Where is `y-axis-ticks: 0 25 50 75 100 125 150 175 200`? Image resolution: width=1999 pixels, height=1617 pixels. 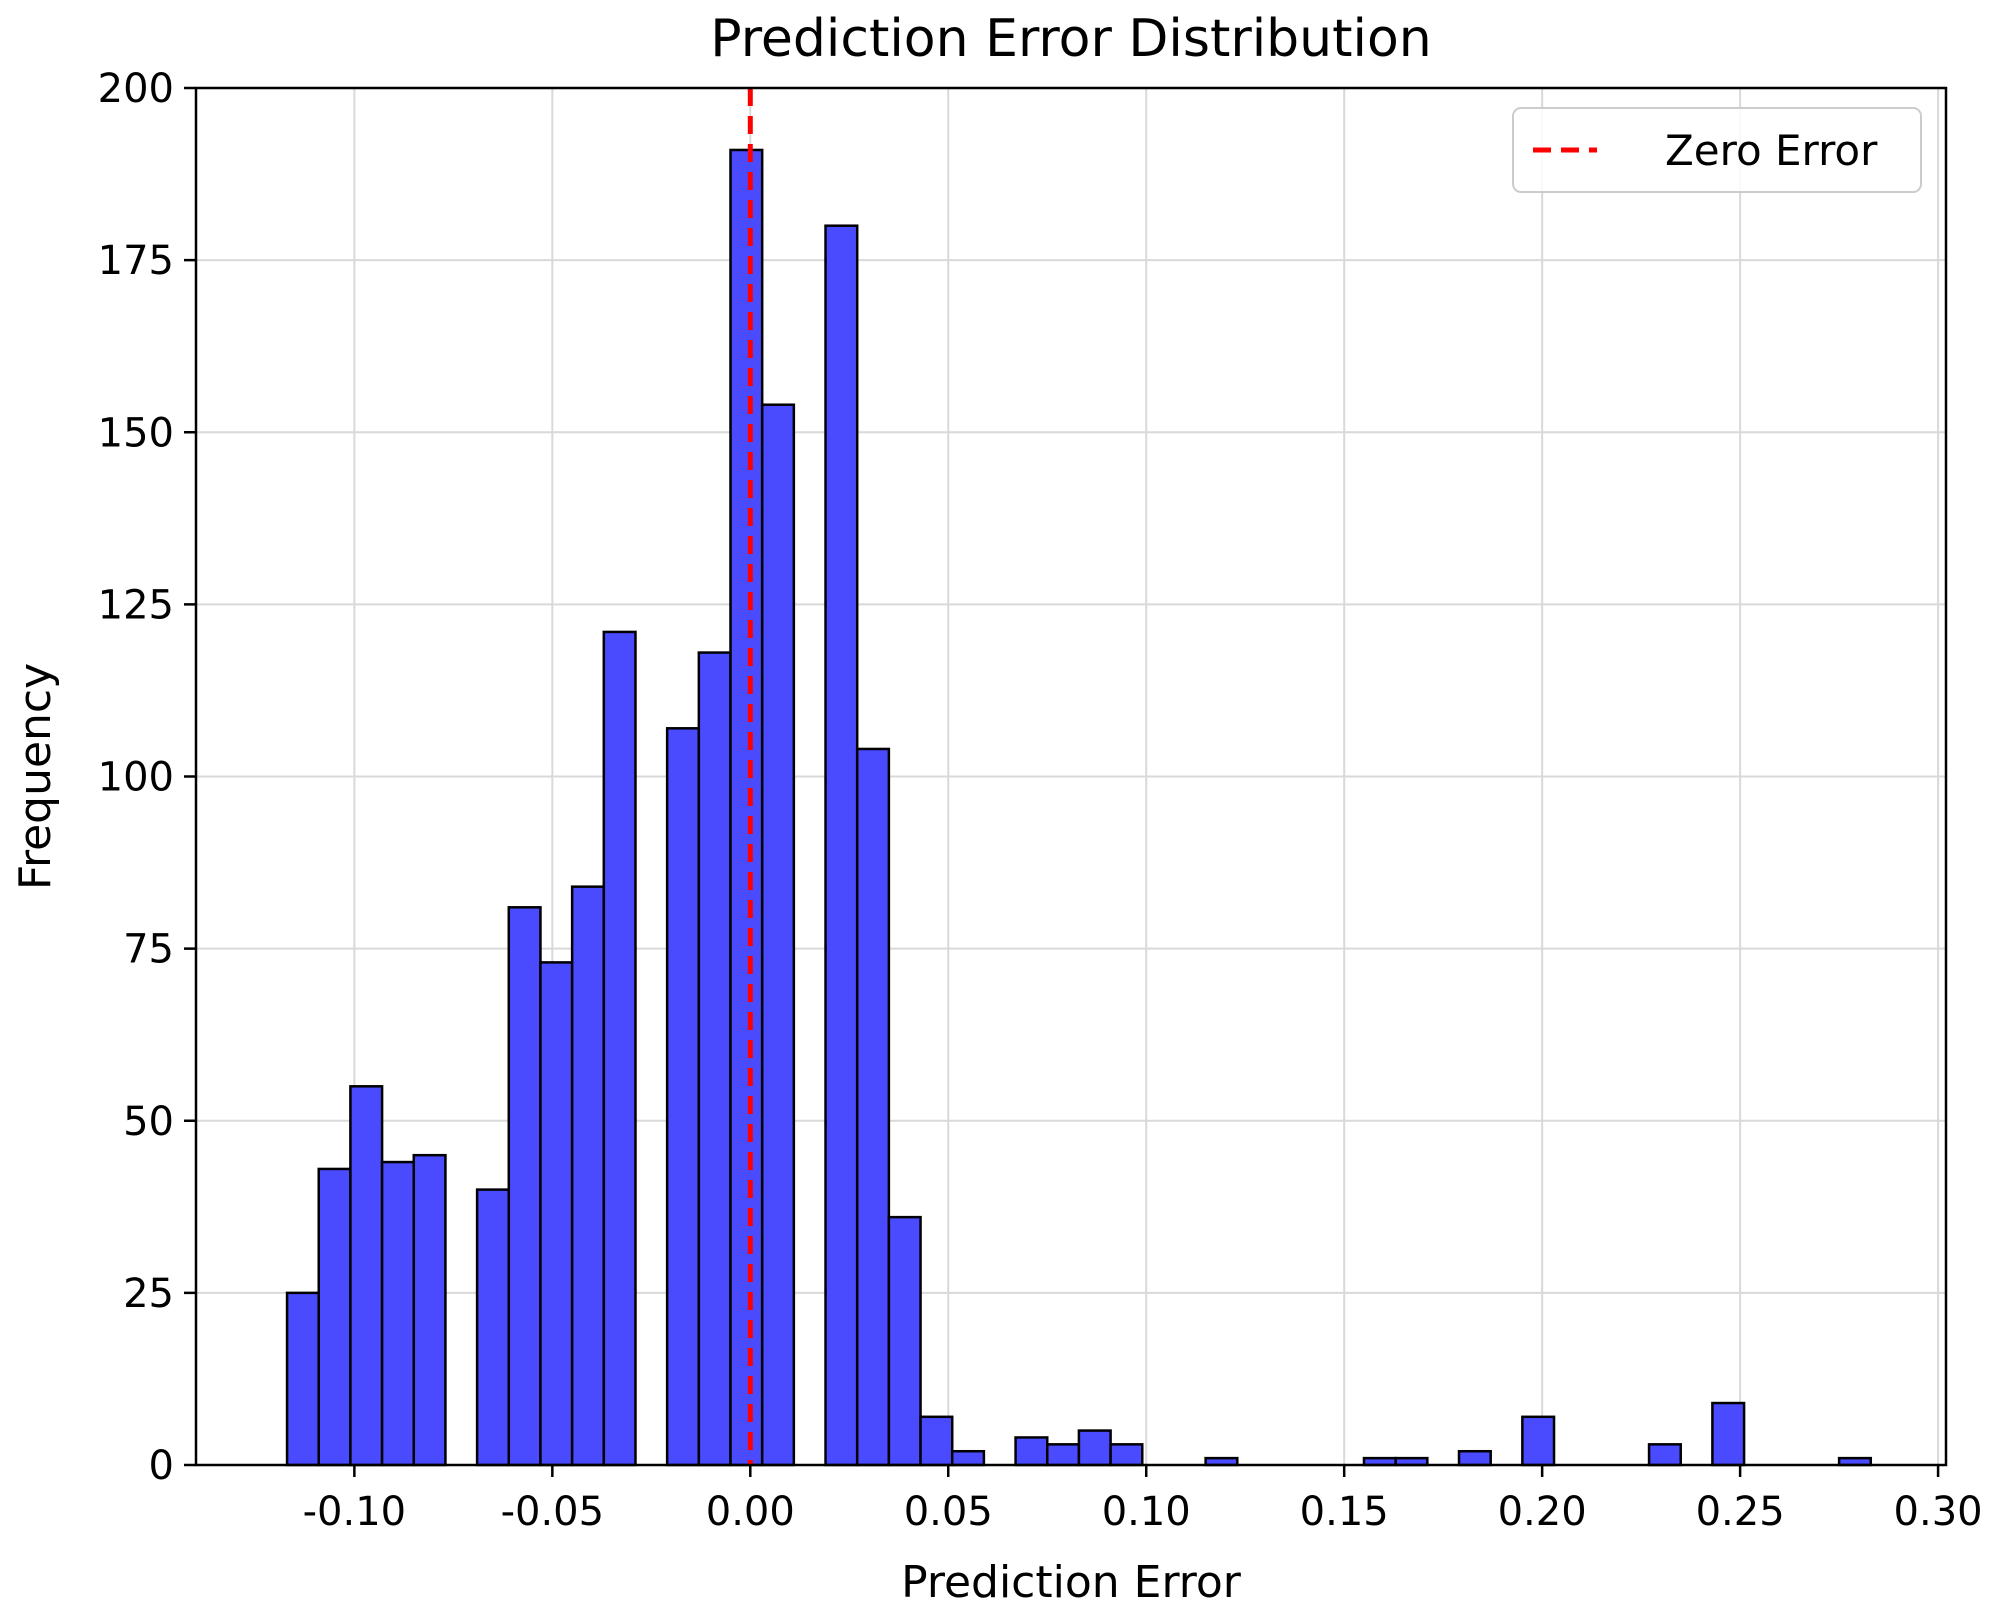 y-axis-ticks: 0 25 50 75 100 125 150 175 200 is located at coordinates (147, 777).